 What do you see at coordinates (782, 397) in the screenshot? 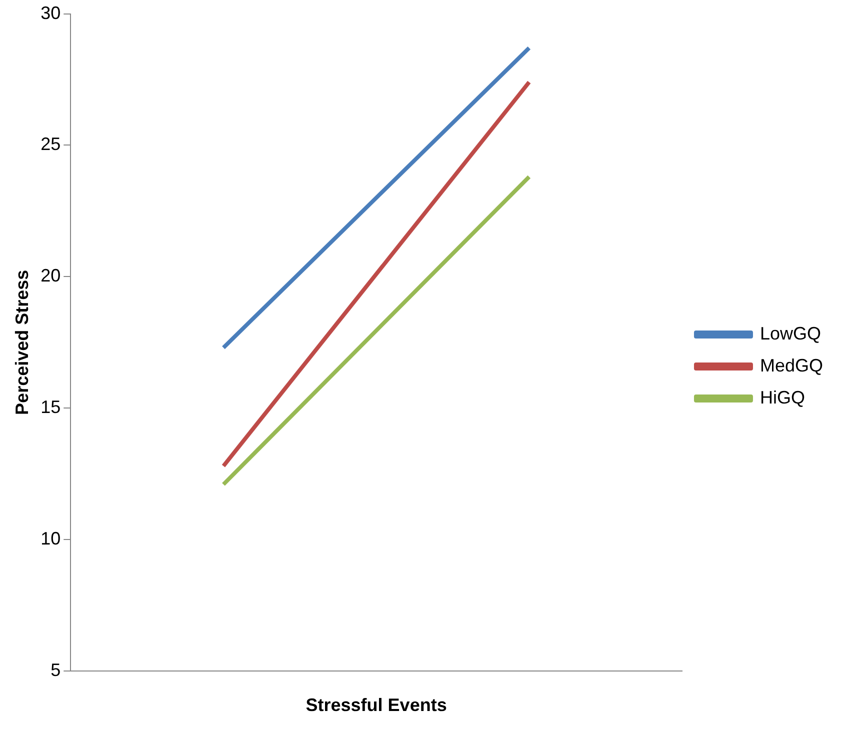
I see `legend-label: HiGQ` at bounding box center [782, 397].